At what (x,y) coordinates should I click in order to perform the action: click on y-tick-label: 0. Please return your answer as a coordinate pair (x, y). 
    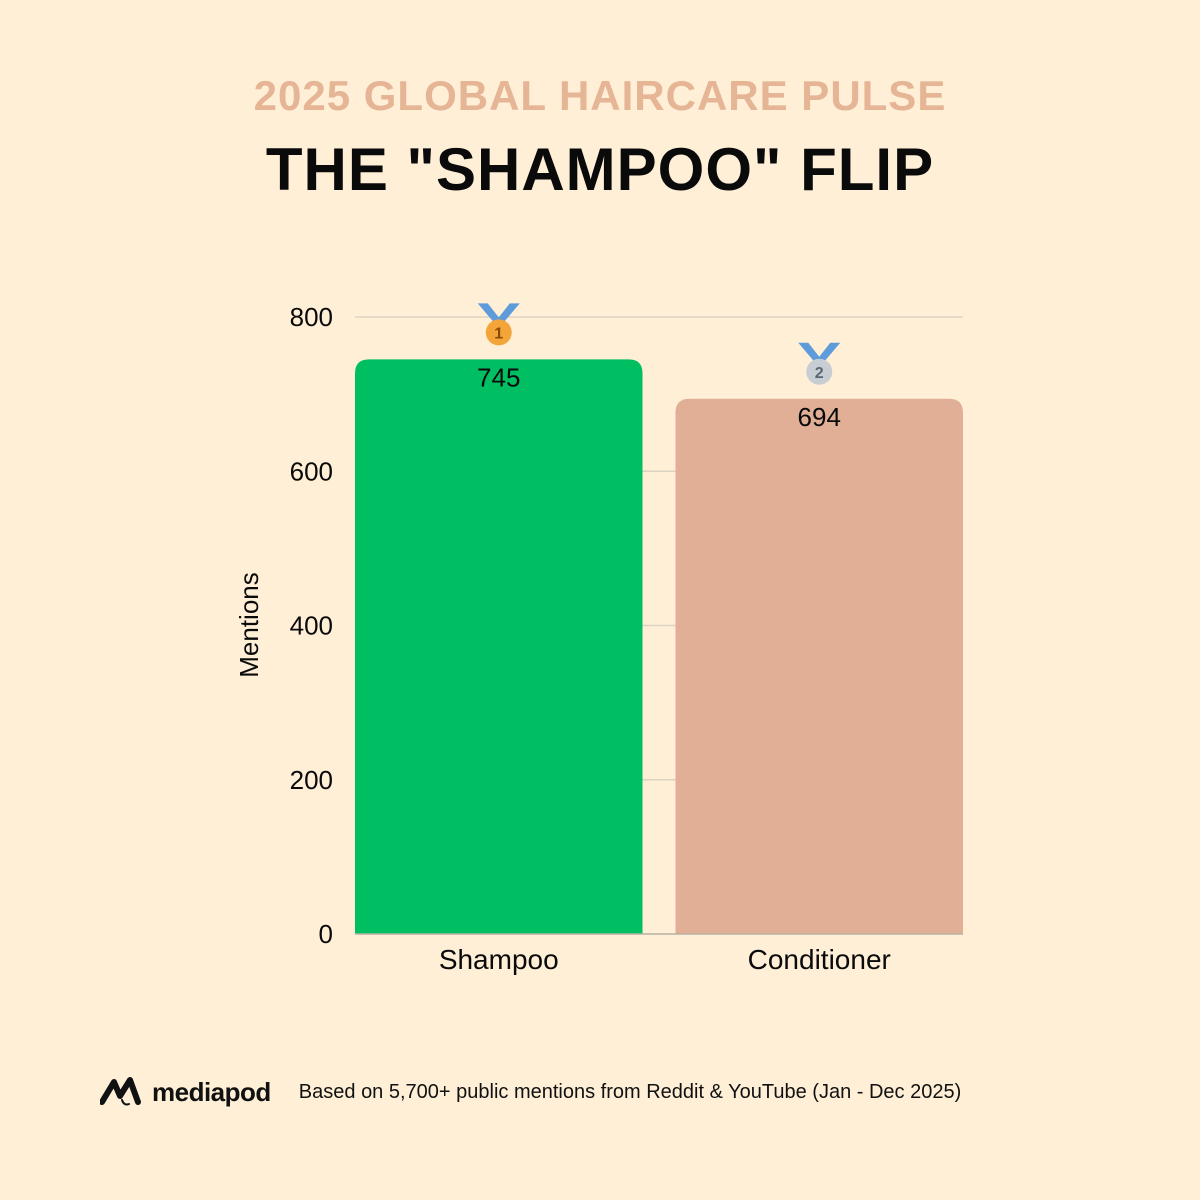
    Looking at the image, I should click on (326, 934).